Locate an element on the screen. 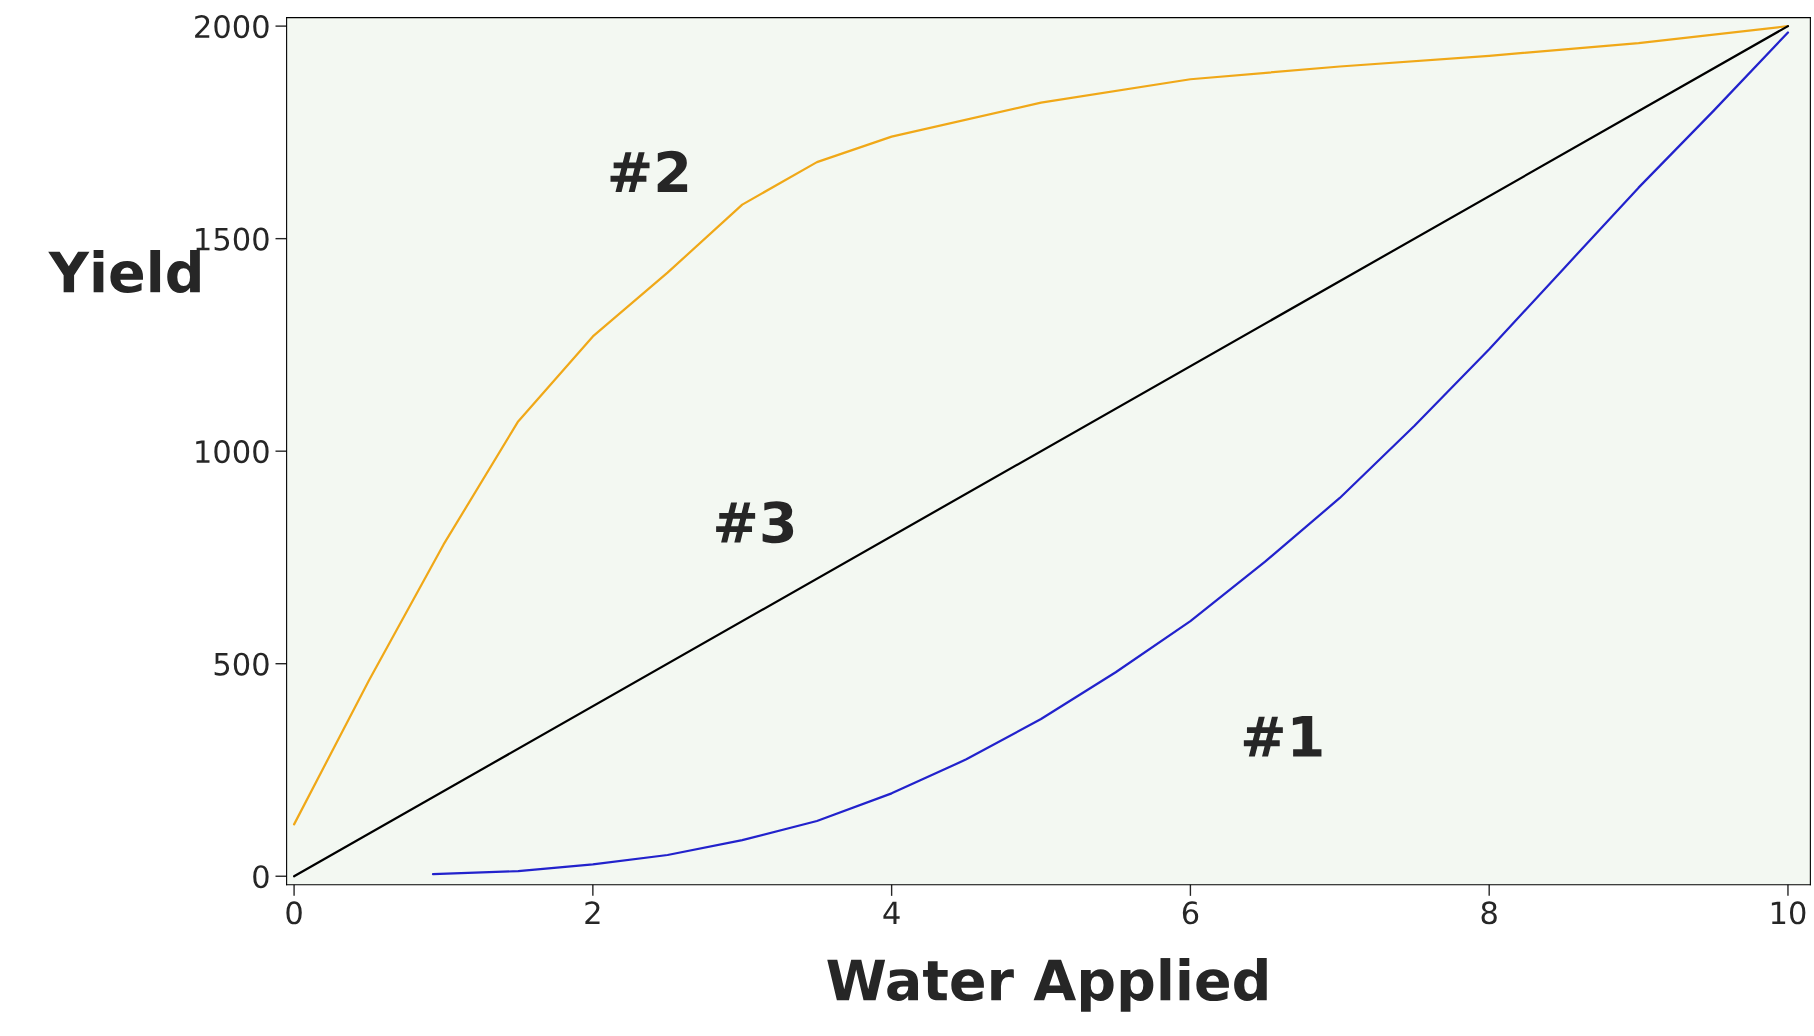 This screenshot has width=1814, height=1036. x-axis-title: Water Applied is located at coordinates (1047, 985).